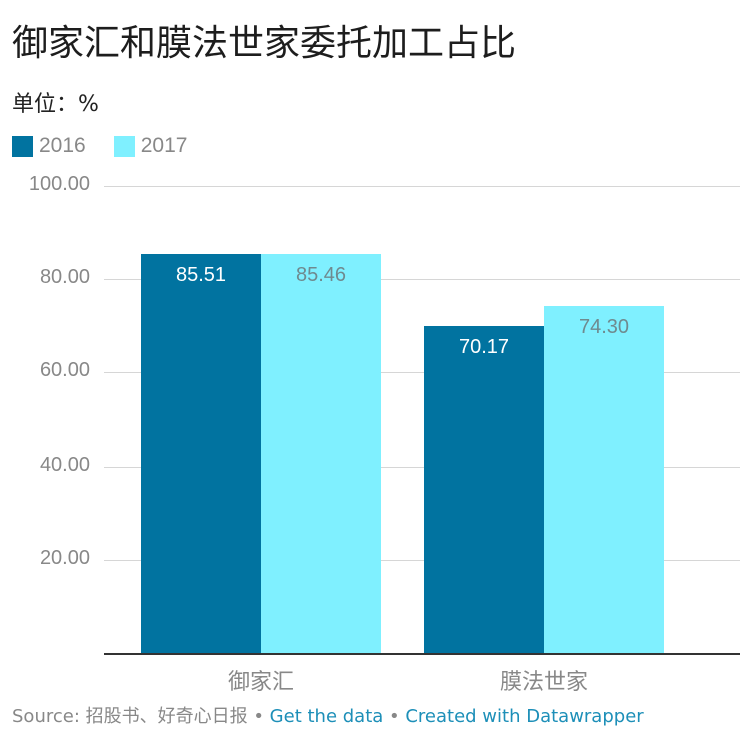  I want to click on legend-swatch-2017, so click(124, 146).